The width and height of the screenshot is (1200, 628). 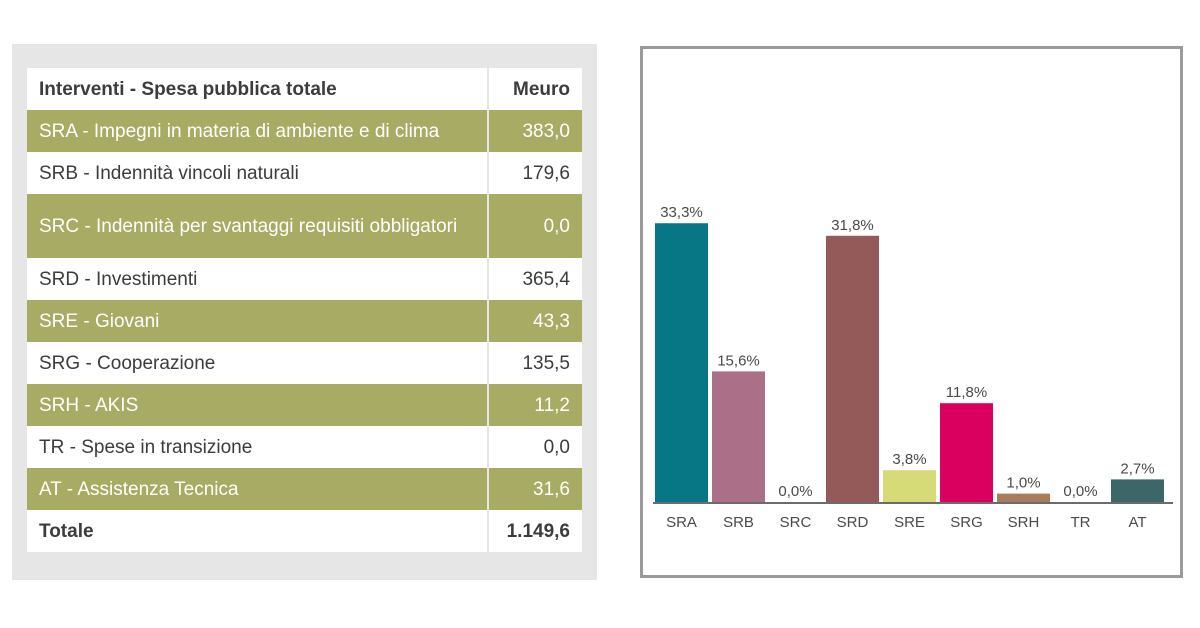 What do you see at coordinates (1023, 497) in the screenshot?
I see `bar-srh` at bounding box center [1023, 497].